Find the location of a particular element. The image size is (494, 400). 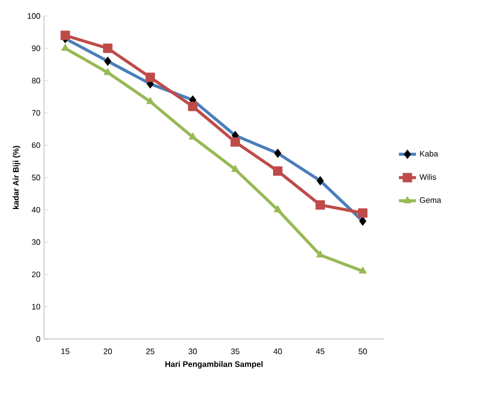

x-tick-label: 20 is located at coordinates (108, 351).